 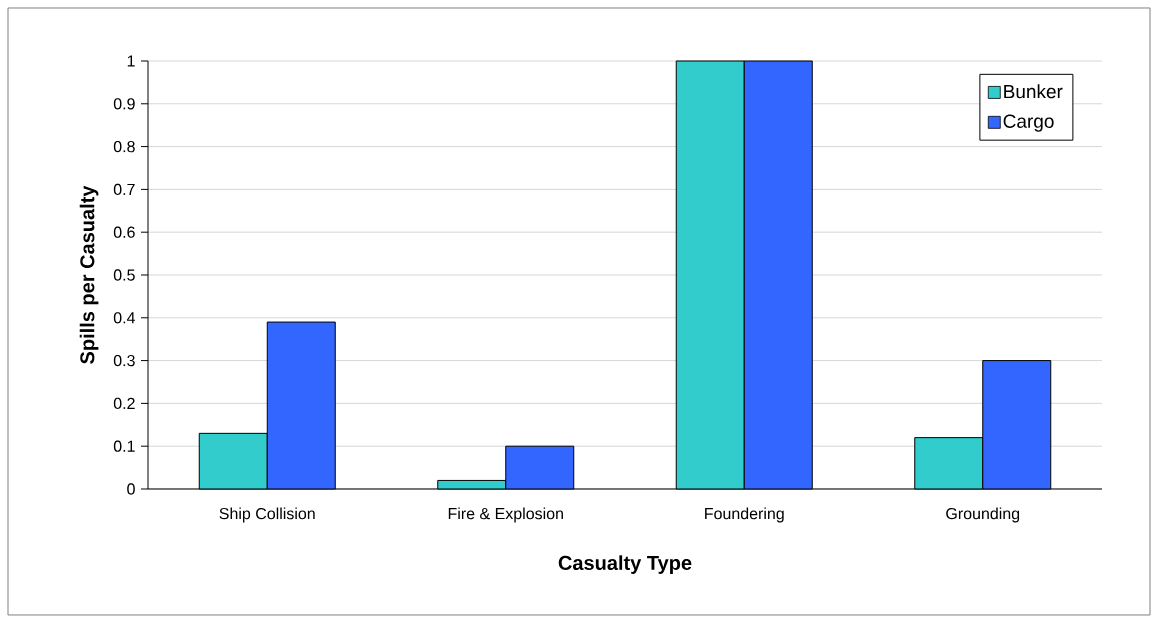 What do you see at coordinates (124, 403) in the screenshot?
I see `y-tick-label: 0.2` at bounding box center [124, 403].